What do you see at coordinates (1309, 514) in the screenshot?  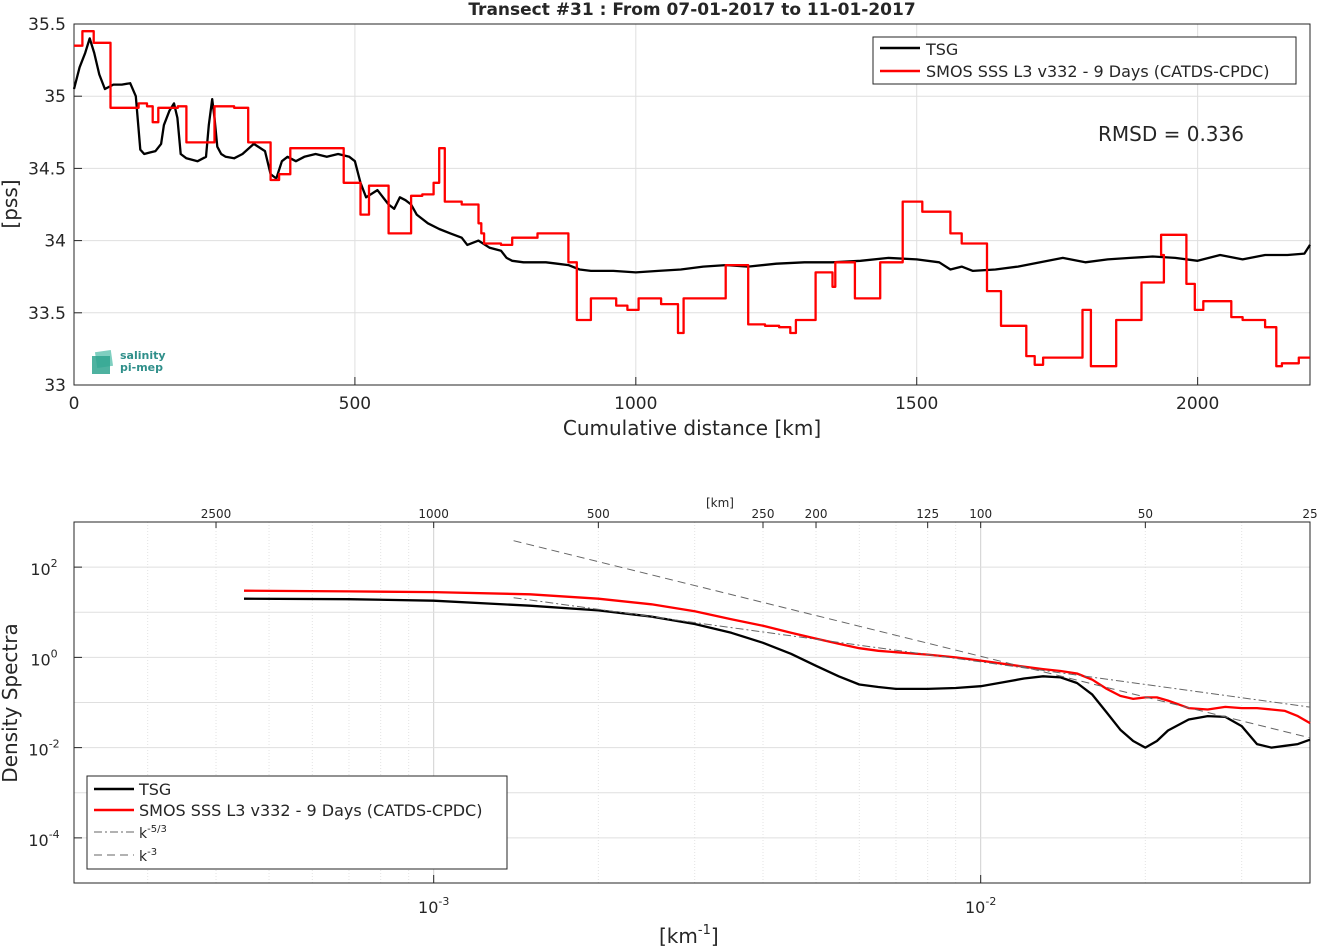 I see `bottom-top-tick-label: 25` at bounding box center [1309, 514].